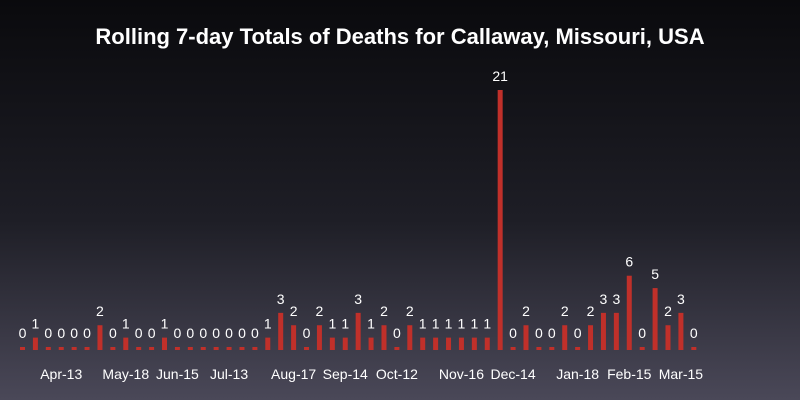 The height and width of the screenshot is (400, 800). Describe the element at coordinates (177, 374) in the screenshot. I see `x-tick-label: Jun-15` at that location.